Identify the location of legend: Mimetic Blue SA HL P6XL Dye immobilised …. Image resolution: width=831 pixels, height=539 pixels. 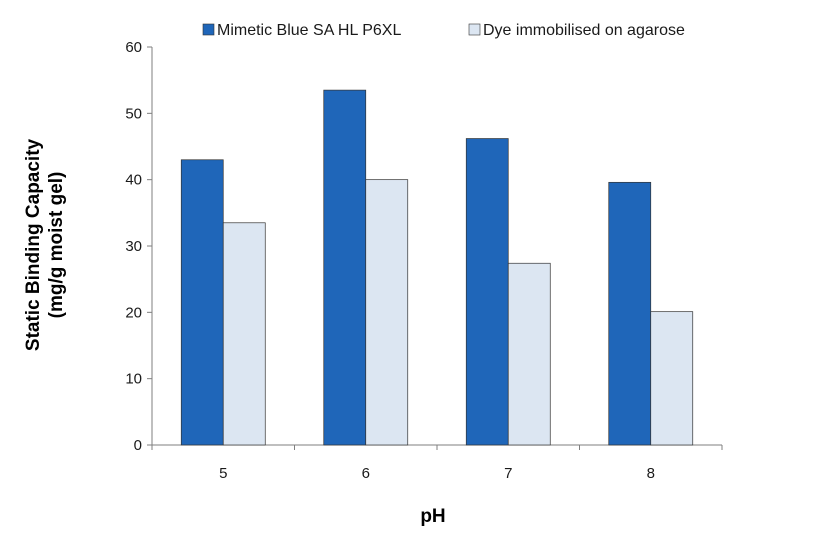
(443, 30).